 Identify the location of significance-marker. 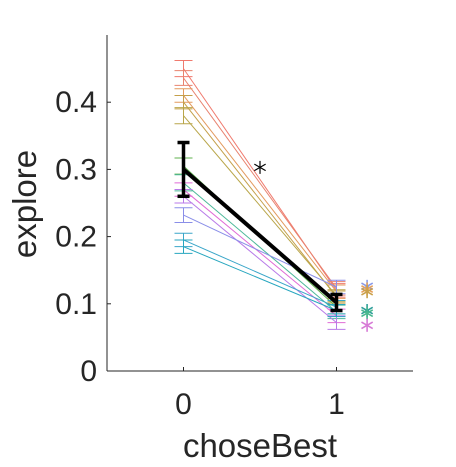
(260, 167).